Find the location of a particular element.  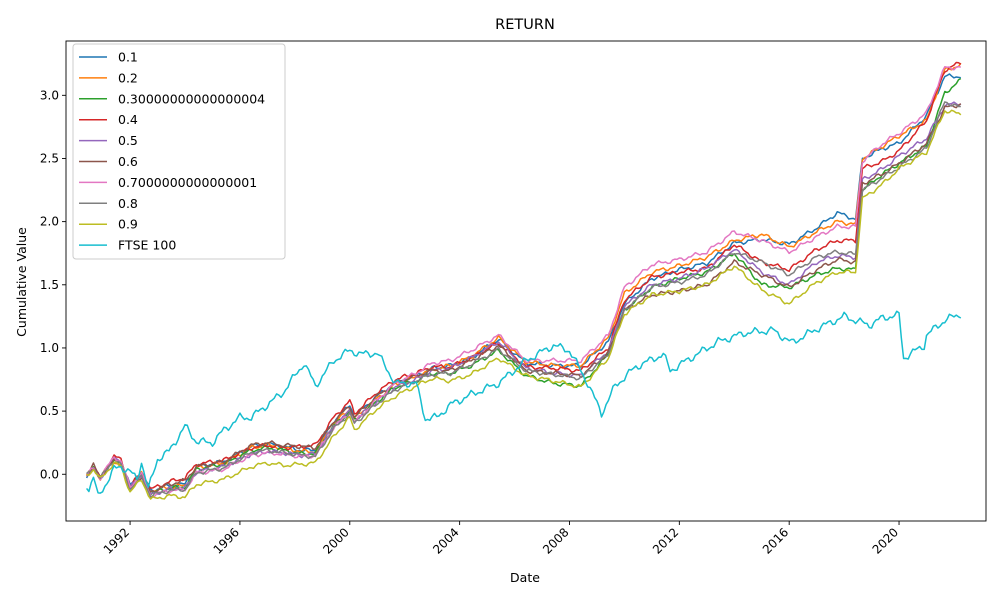

legend-label-7: 0.8 is located at coordinates (128, 203).